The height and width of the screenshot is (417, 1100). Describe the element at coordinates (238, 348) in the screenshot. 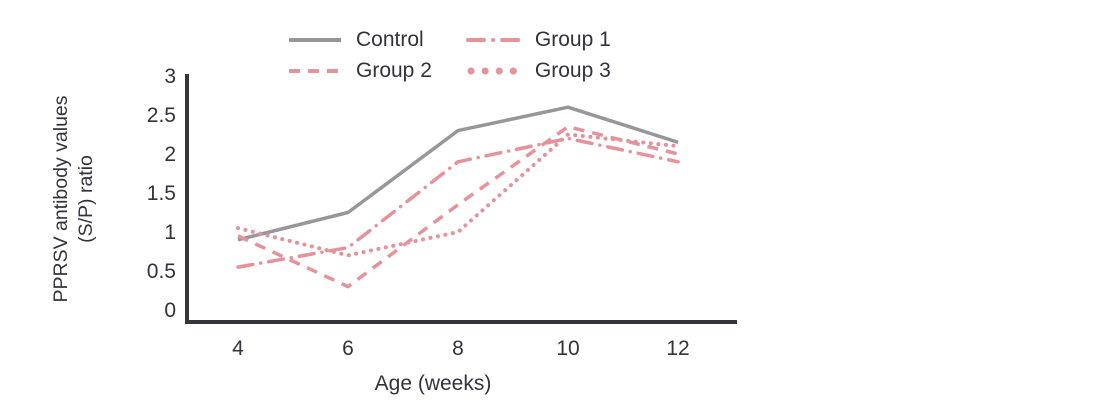

I see `x-tick-label-4: 4` at that location.